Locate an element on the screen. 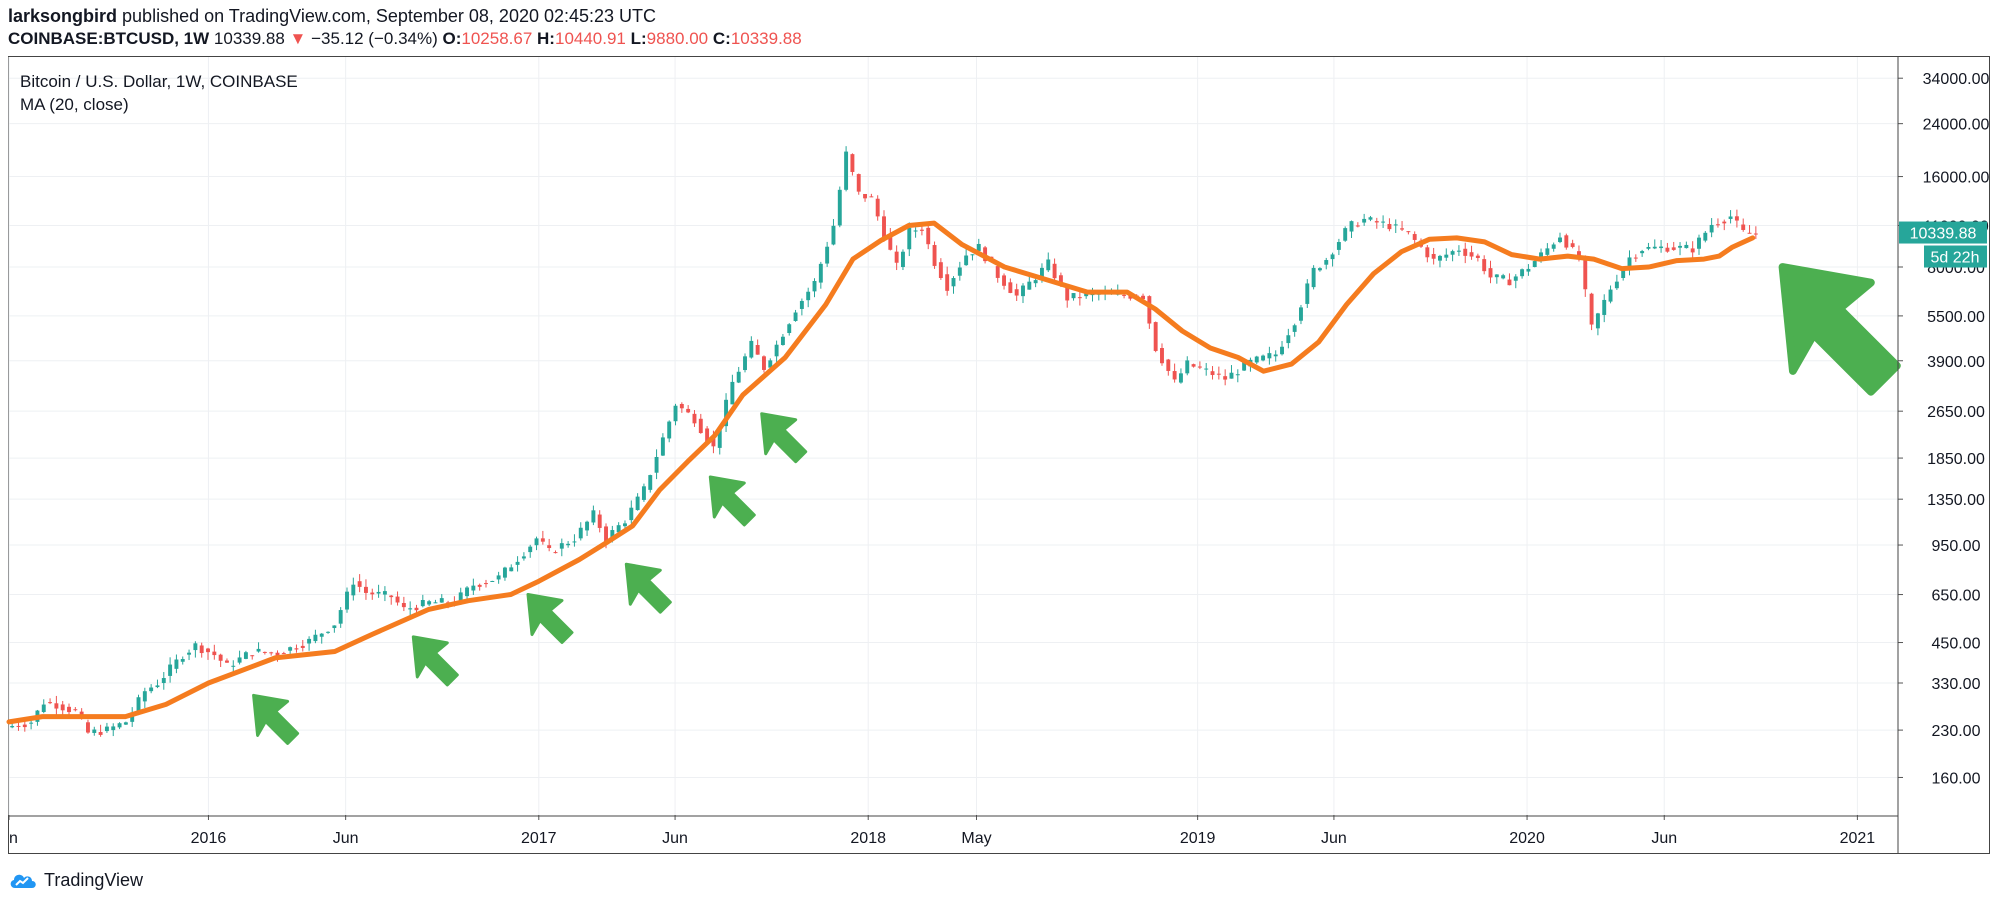 The width and height of the screenshot is (2000, 905). cloud-icon is located at coordinates (23, 881).